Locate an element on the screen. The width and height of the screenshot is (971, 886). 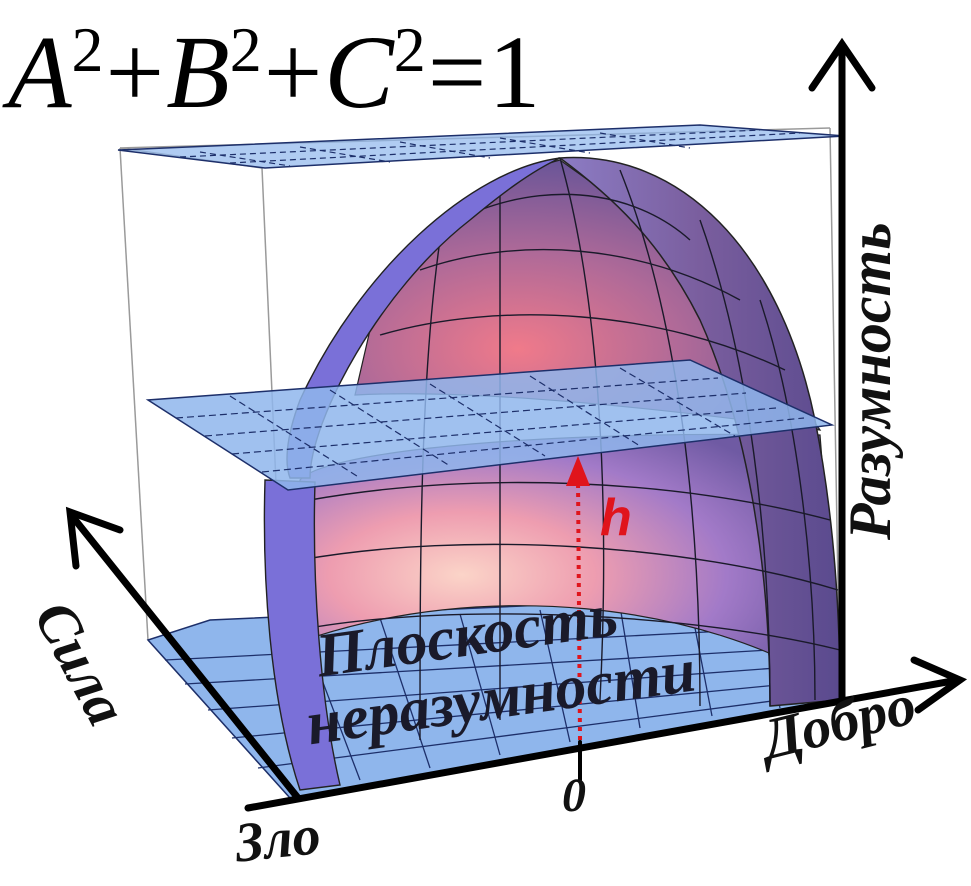
axis-label-zero: 0 is located at coordinates (574, 795).